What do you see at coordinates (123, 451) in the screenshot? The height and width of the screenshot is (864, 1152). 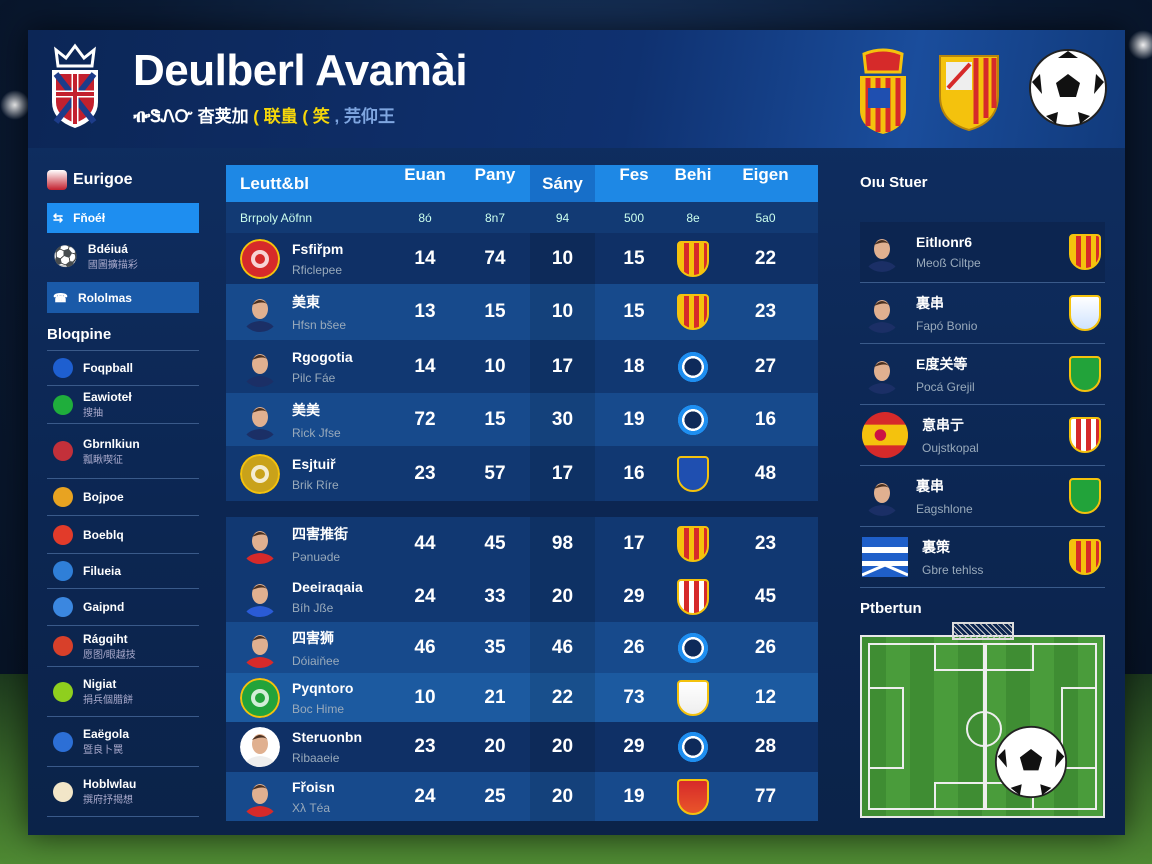 I see `sidebar-item: Gbrnlkiun 瓢瞅喫征` at bounding box center [123, 451].